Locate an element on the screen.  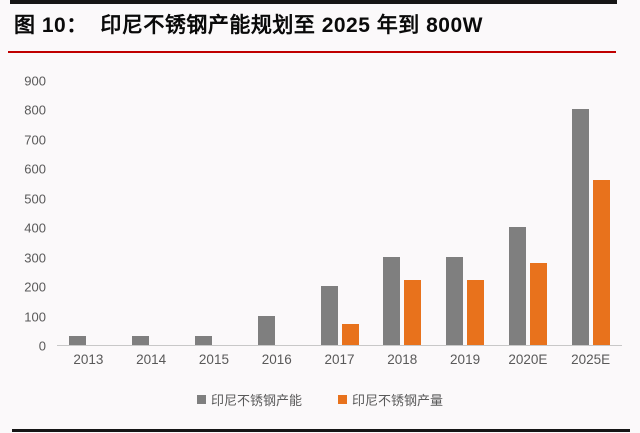
y-axis-label: 800 is located at coordinates (35, 110).